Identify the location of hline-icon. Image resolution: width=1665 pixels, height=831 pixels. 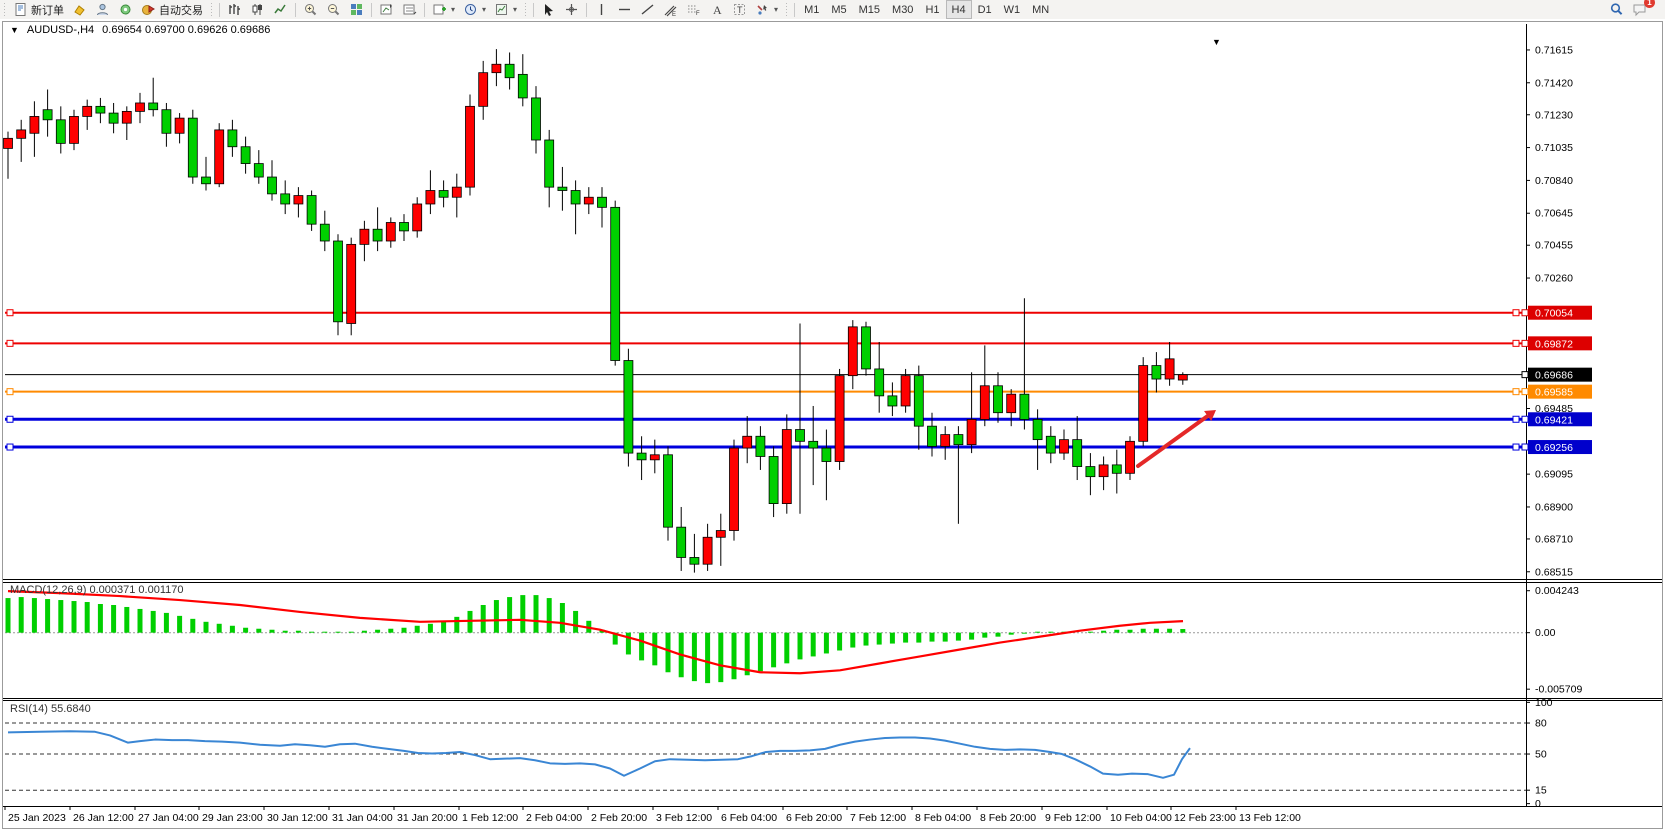
(624, 9).